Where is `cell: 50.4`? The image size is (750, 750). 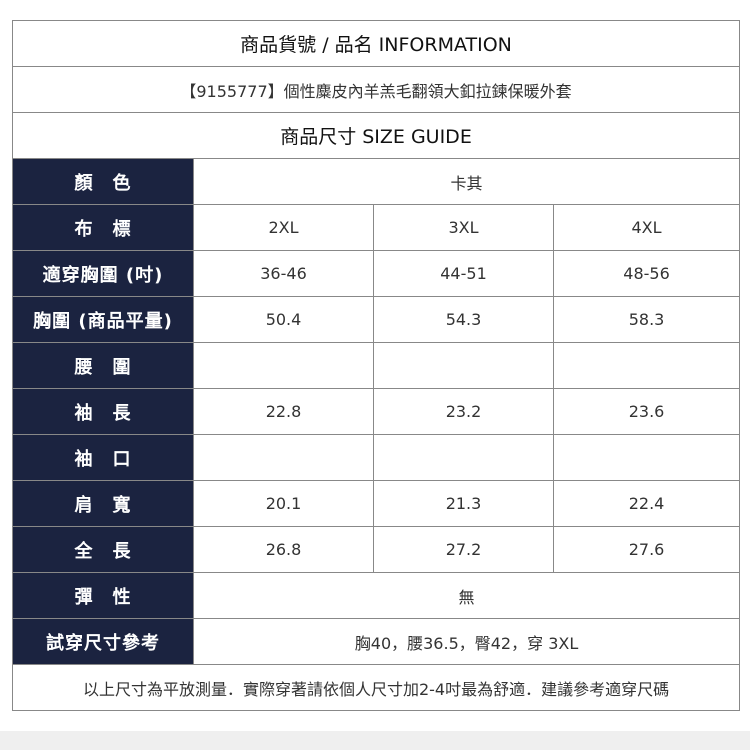 cell: 50.4 is located at coordinates (283, 319).